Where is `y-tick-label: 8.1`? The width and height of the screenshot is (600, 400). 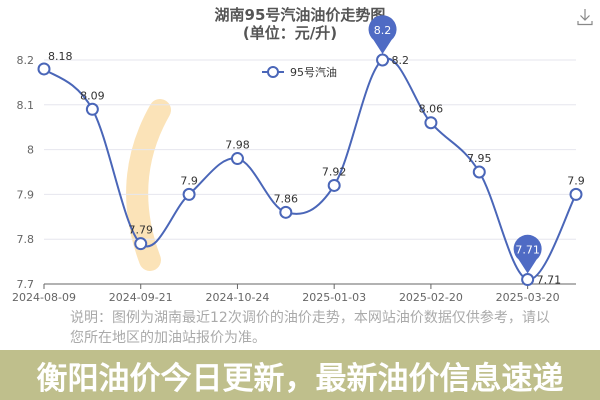
y-tick-label: 8.1 is located at coordinates (26, 105).